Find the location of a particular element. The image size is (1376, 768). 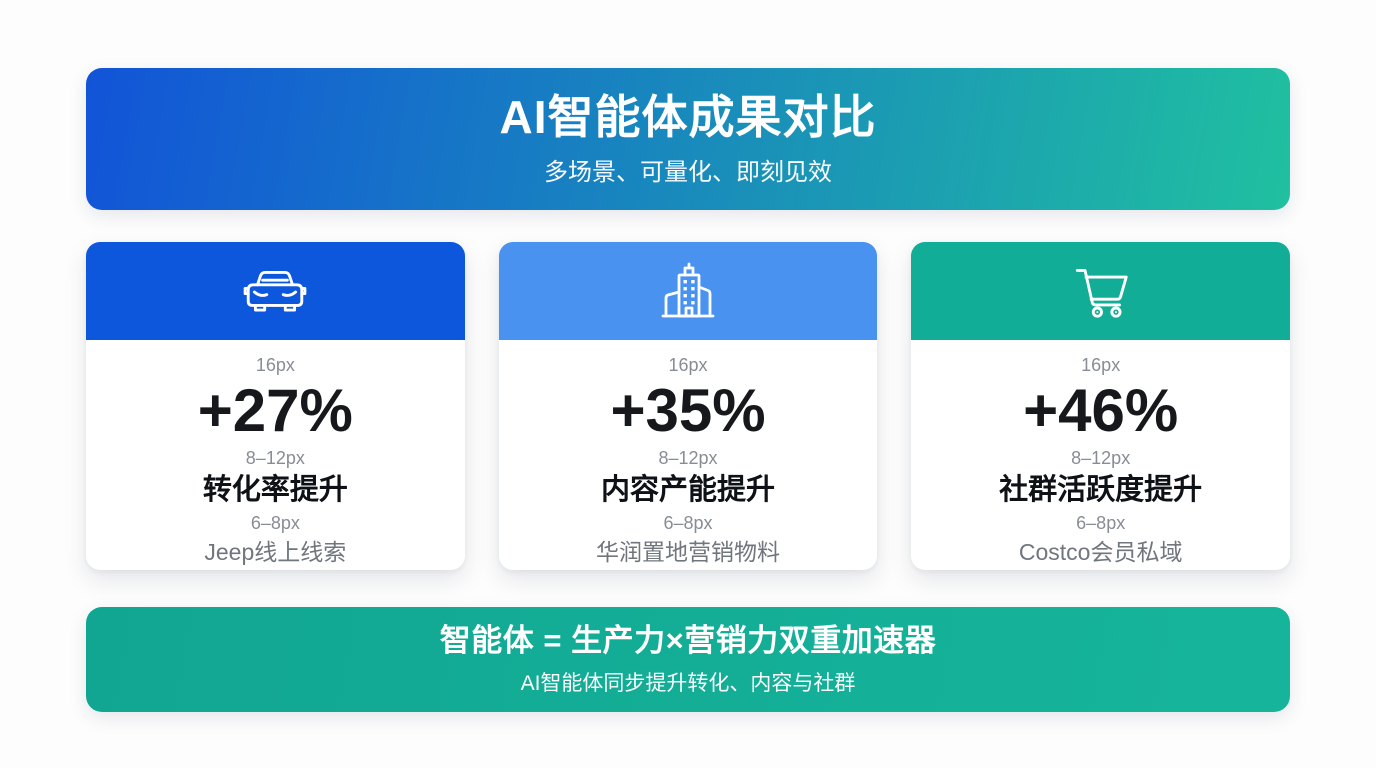

stat-label: 社群活跃度提升 is located at coordinates (1101, 490).